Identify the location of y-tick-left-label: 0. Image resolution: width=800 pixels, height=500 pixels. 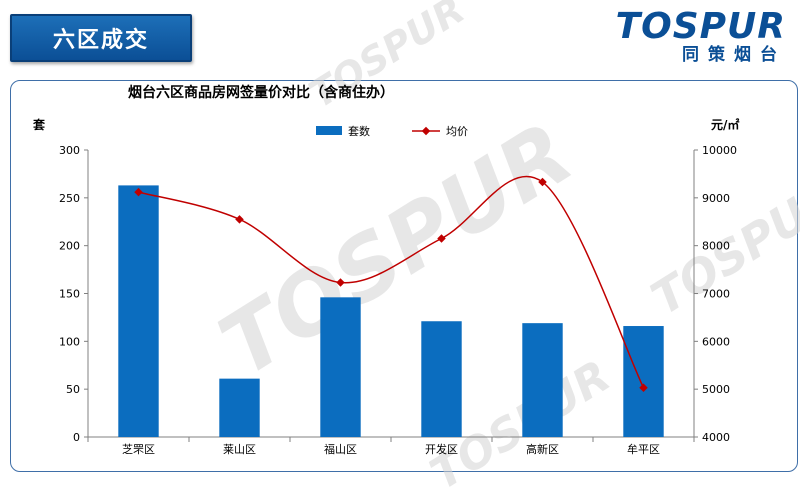
(76, 437).